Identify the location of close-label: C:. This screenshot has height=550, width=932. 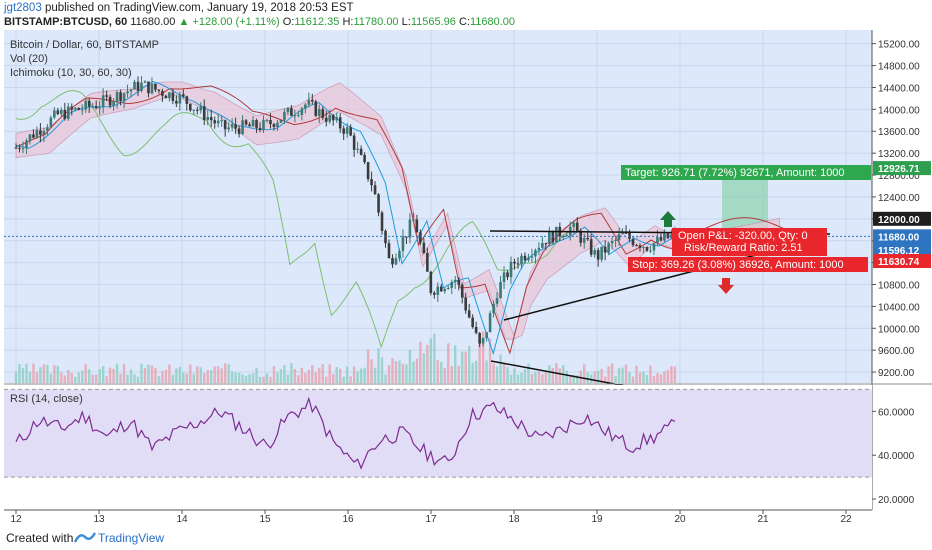
(464, 22).